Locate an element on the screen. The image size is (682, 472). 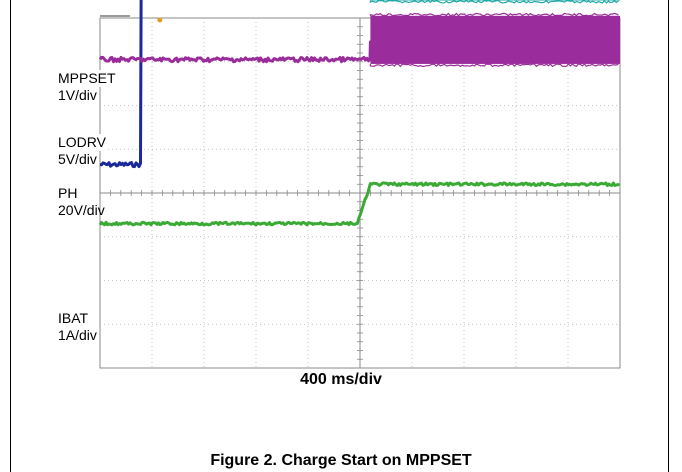
switching-band-lodrv is located at coordinates (495, 0).